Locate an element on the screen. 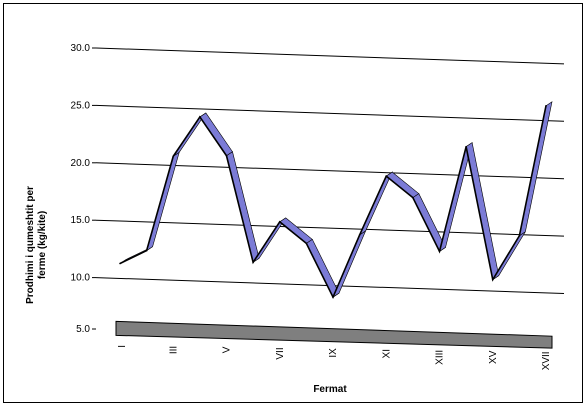 The image size is (588, 408). data-point-X is located at coordinates (359, 235).